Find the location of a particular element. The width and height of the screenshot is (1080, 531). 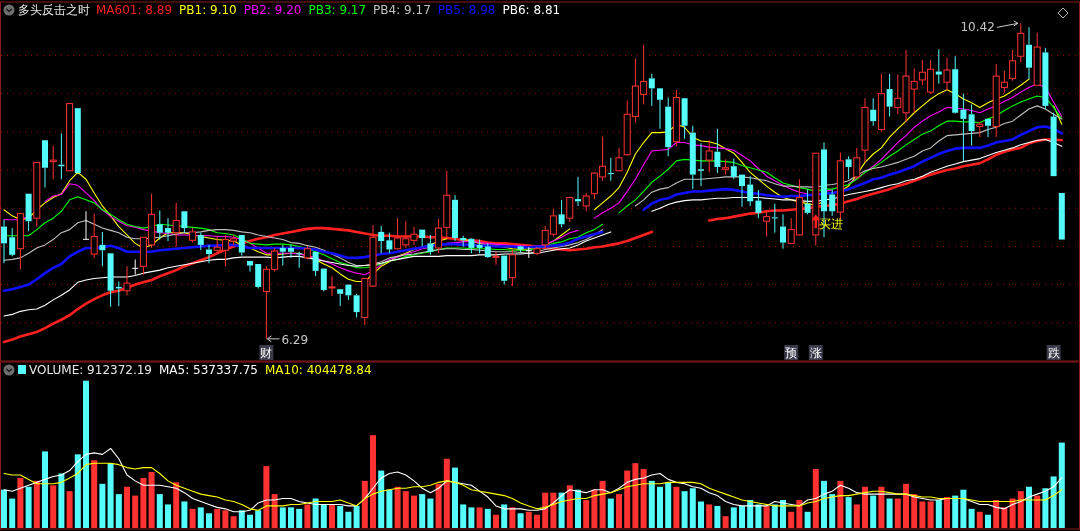

annotation: 6.29 is located at coordinates (295, 339).